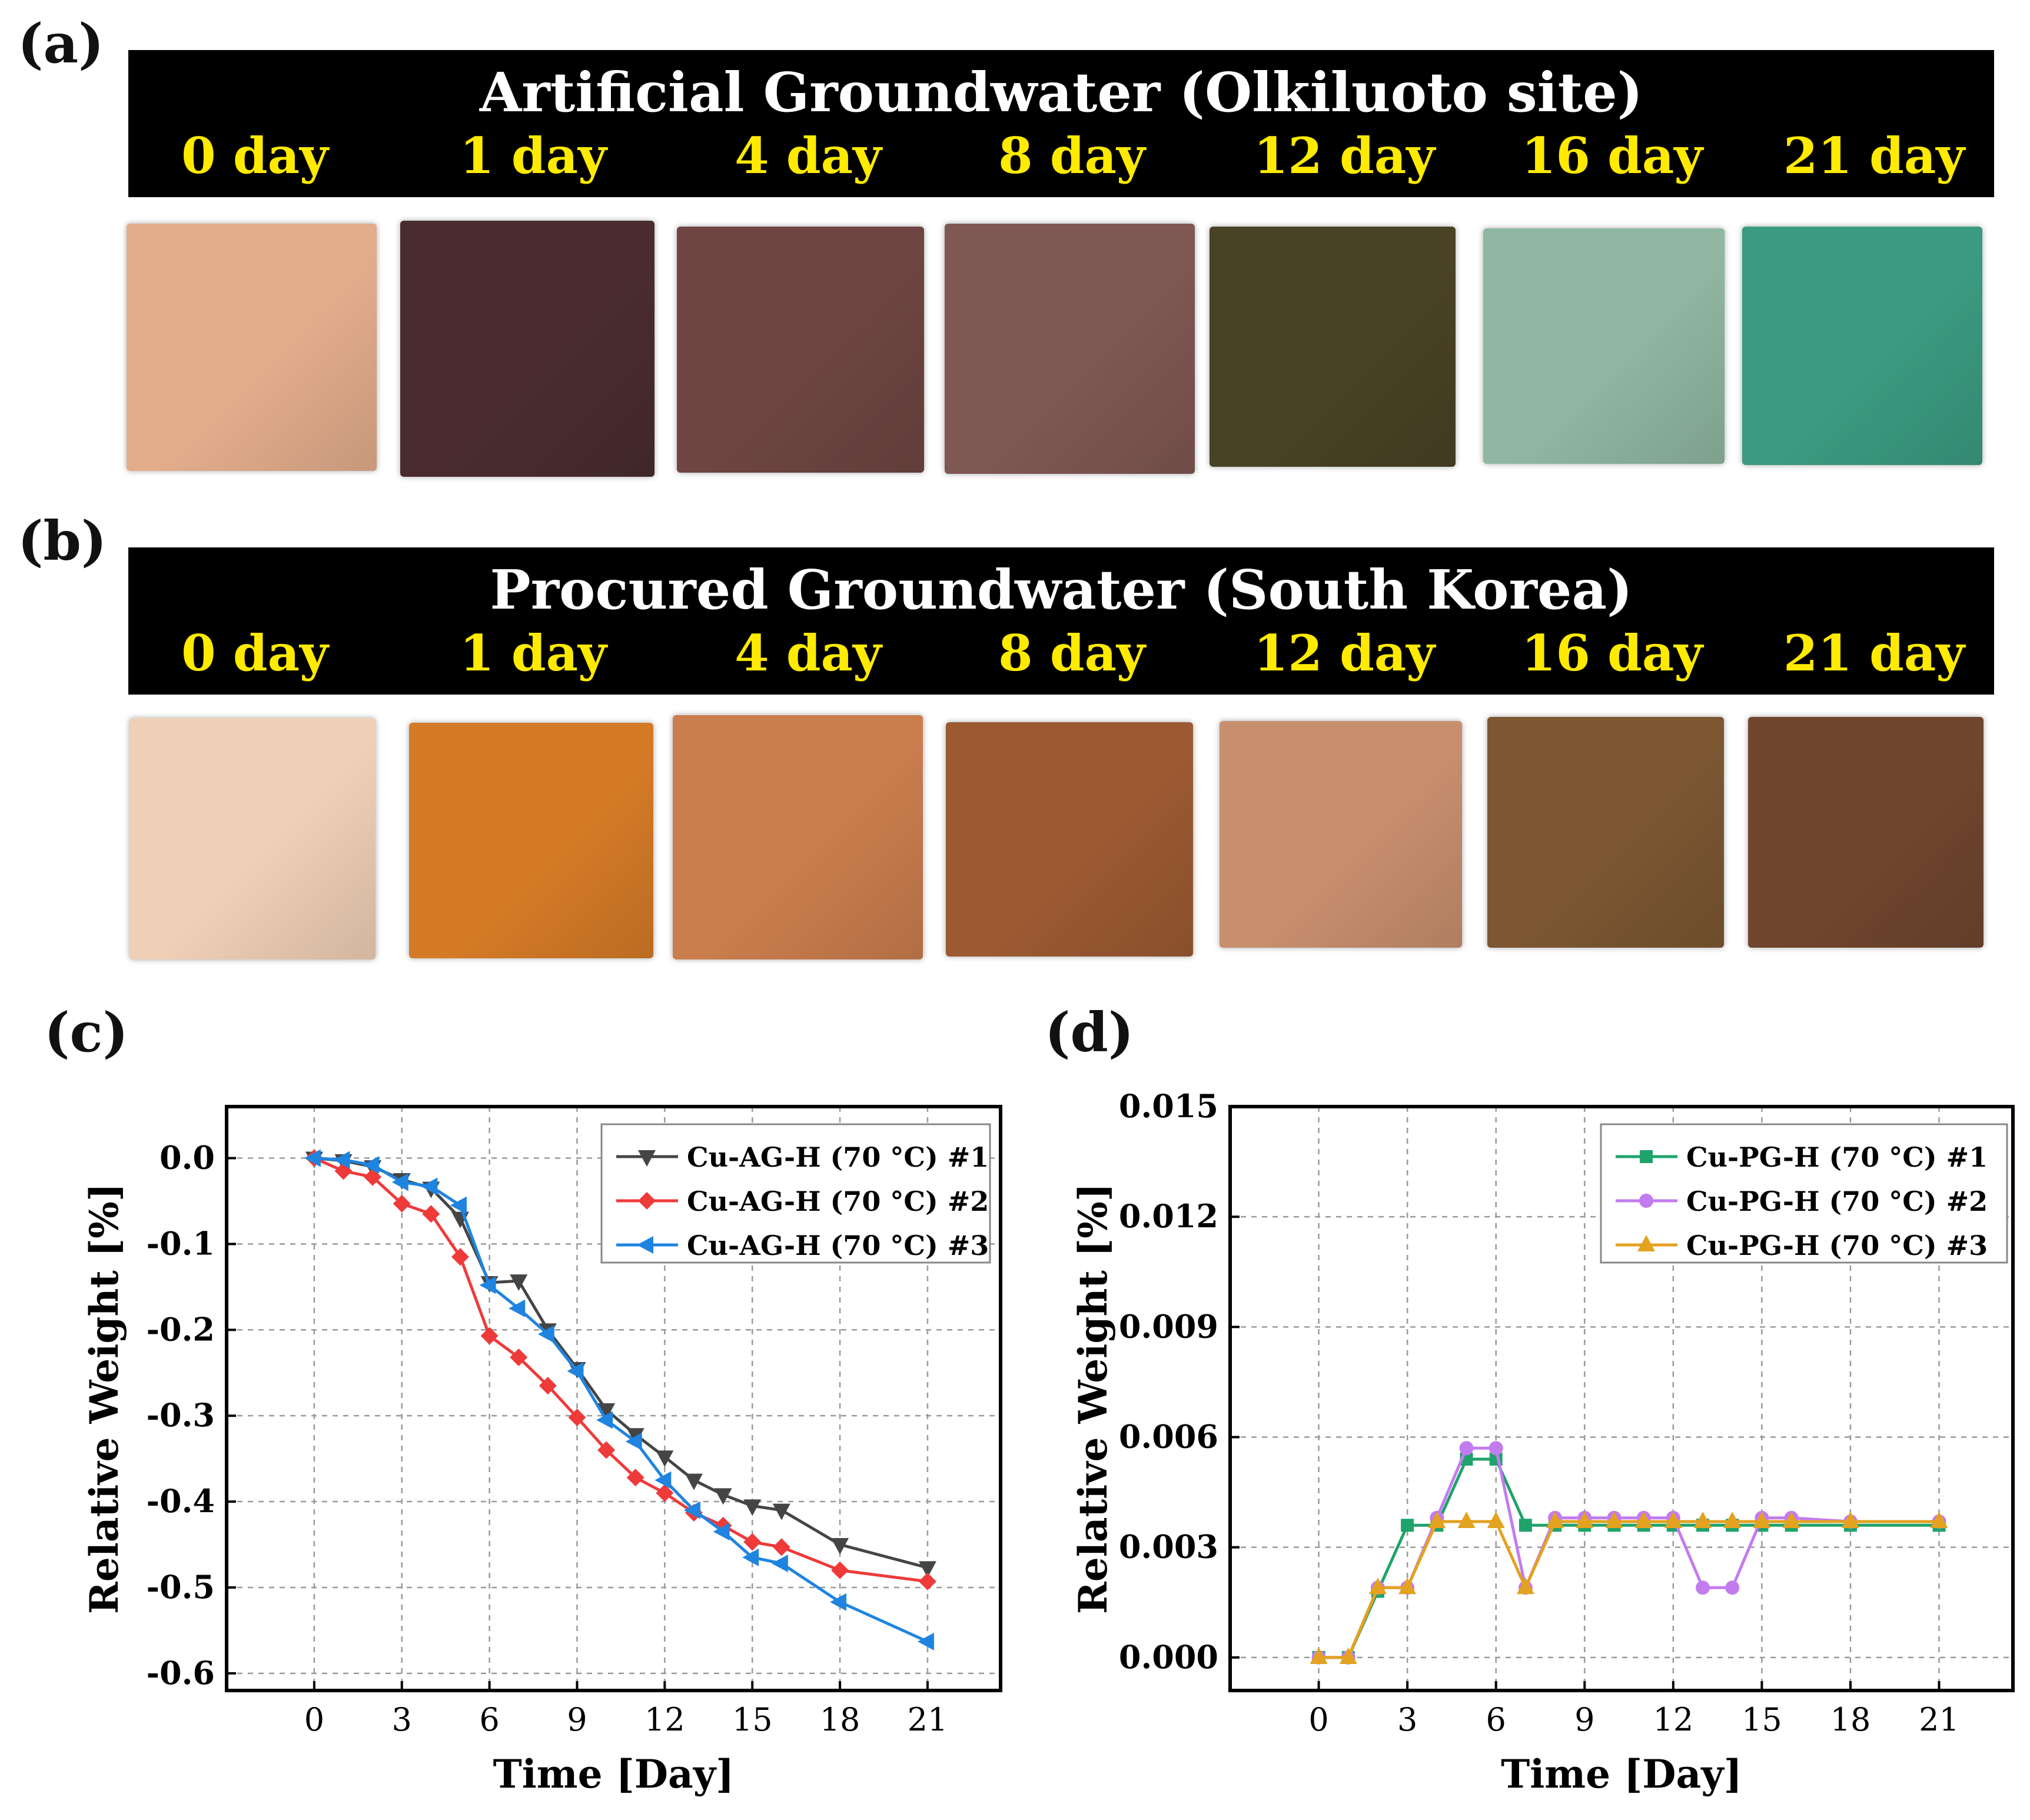 This screenshot has width=2030, height=1820. I want to click on legend-label-3: Cu-PG-H (70 °C) #3, so click(1837, 1245).